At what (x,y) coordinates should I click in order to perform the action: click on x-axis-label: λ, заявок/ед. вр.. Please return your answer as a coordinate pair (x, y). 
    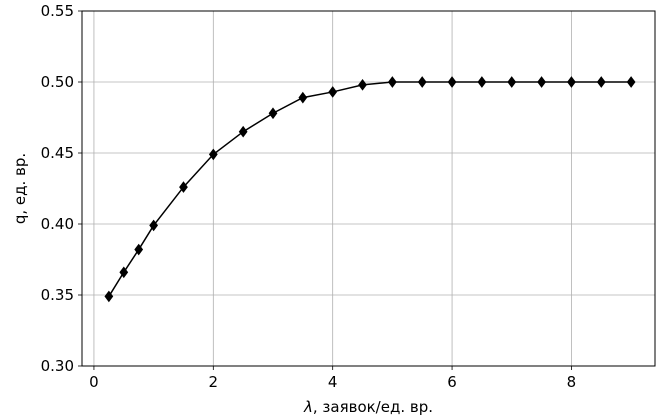
    Looking at the image, I should click on (368, 407).